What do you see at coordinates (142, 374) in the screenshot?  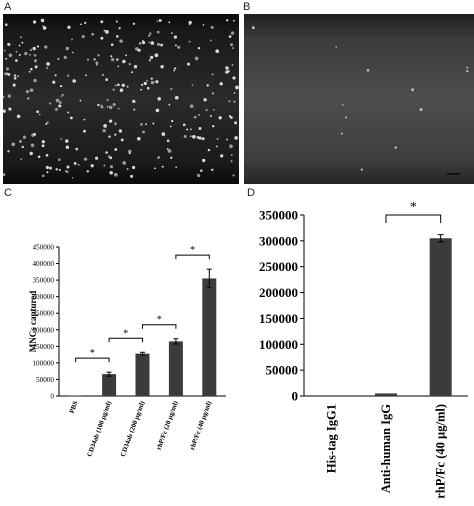 I see `bar` at bounding box center [142, 374].